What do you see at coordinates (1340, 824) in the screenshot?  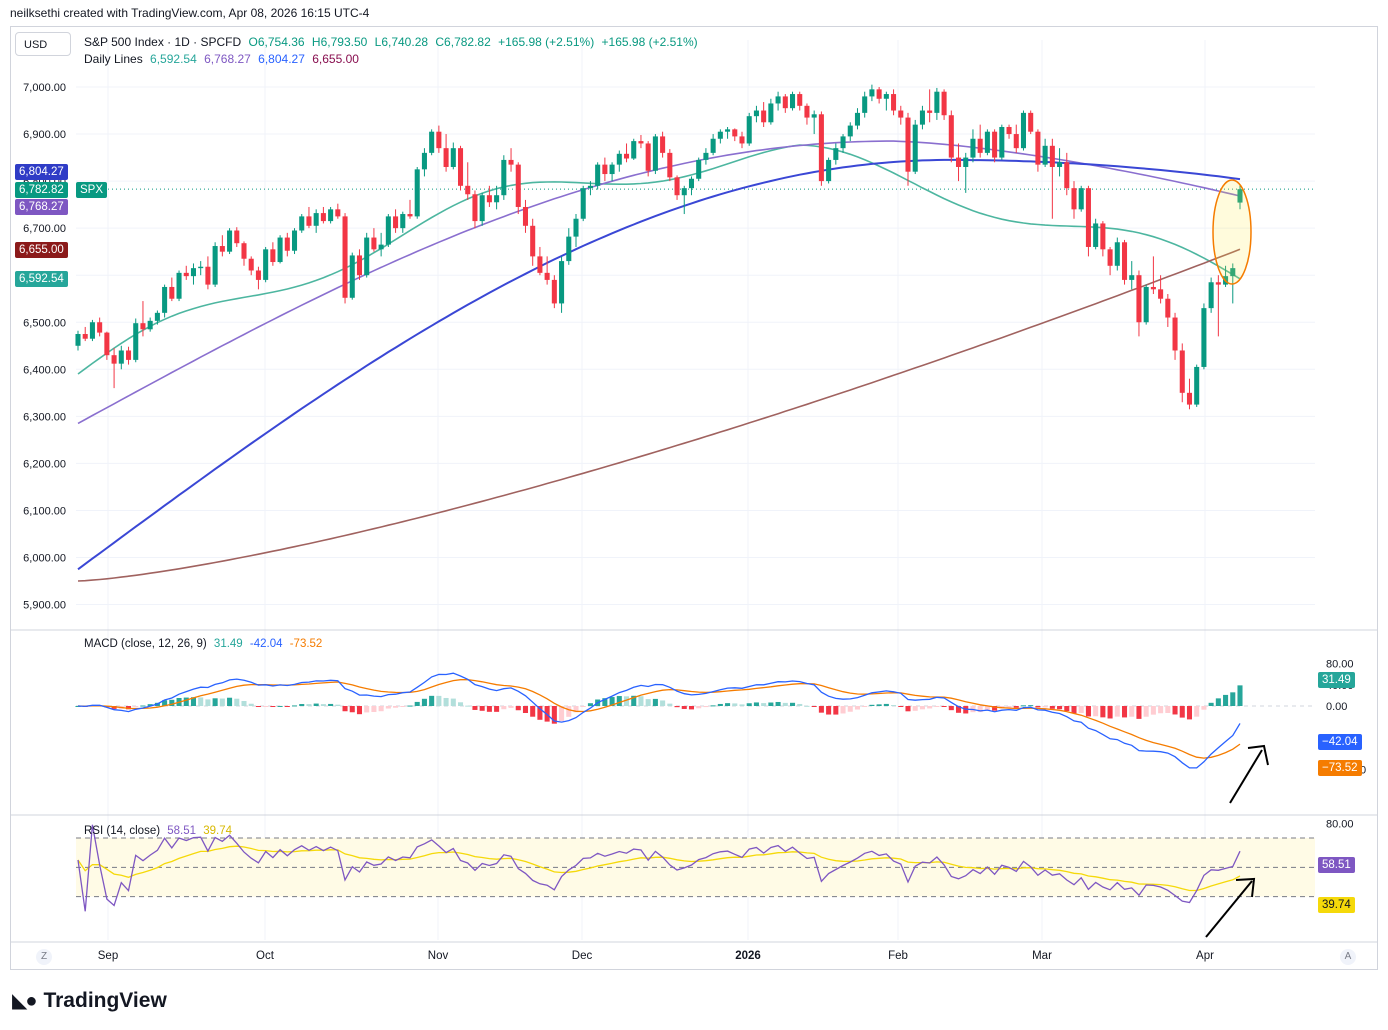 I see `rsi-axis-label: 80.00` at bounding box center [1340, 824].